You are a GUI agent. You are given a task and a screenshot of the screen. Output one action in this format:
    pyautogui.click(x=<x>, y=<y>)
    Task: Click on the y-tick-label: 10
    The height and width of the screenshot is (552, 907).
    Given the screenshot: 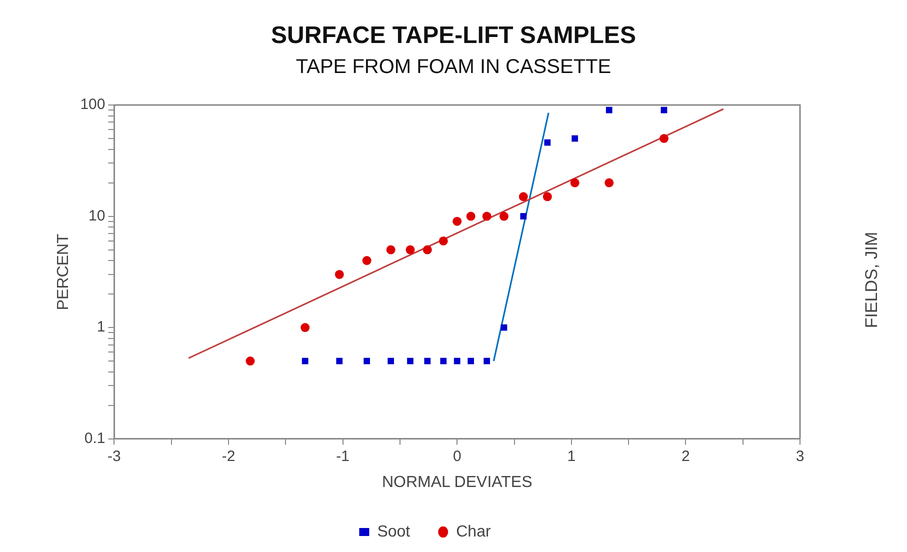 What is the action you would take?
    pyautogui.click(x=97, y=215)
    